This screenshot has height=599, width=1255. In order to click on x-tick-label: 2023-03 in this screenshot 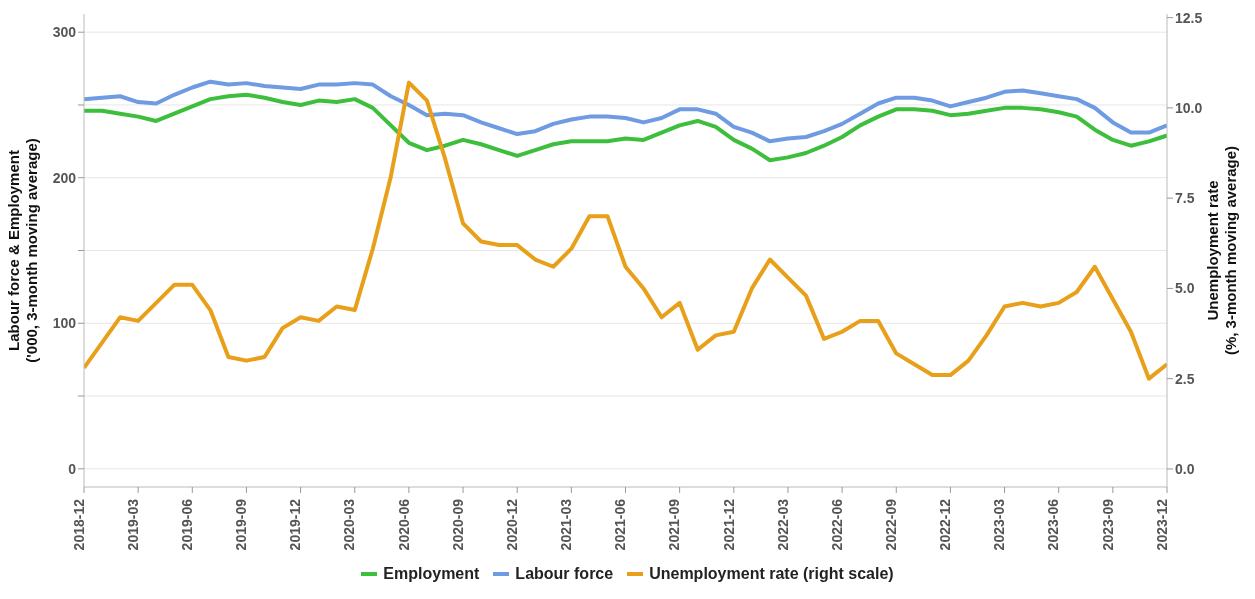, I will do `click(999, 524)`.